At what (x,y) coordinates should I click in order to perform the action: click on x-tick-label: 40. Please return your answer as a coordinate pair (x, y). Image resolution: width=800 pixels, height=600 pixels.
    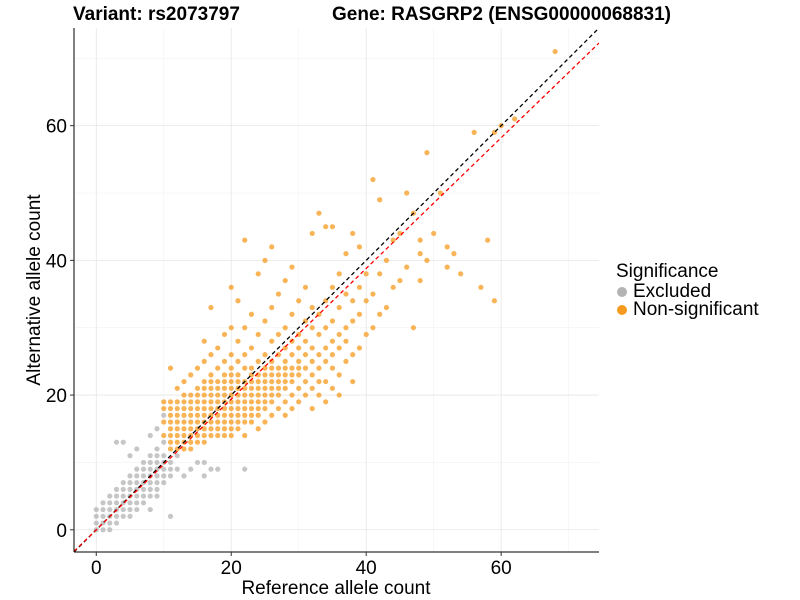
    Looking at the image, I should click on (366, 568).